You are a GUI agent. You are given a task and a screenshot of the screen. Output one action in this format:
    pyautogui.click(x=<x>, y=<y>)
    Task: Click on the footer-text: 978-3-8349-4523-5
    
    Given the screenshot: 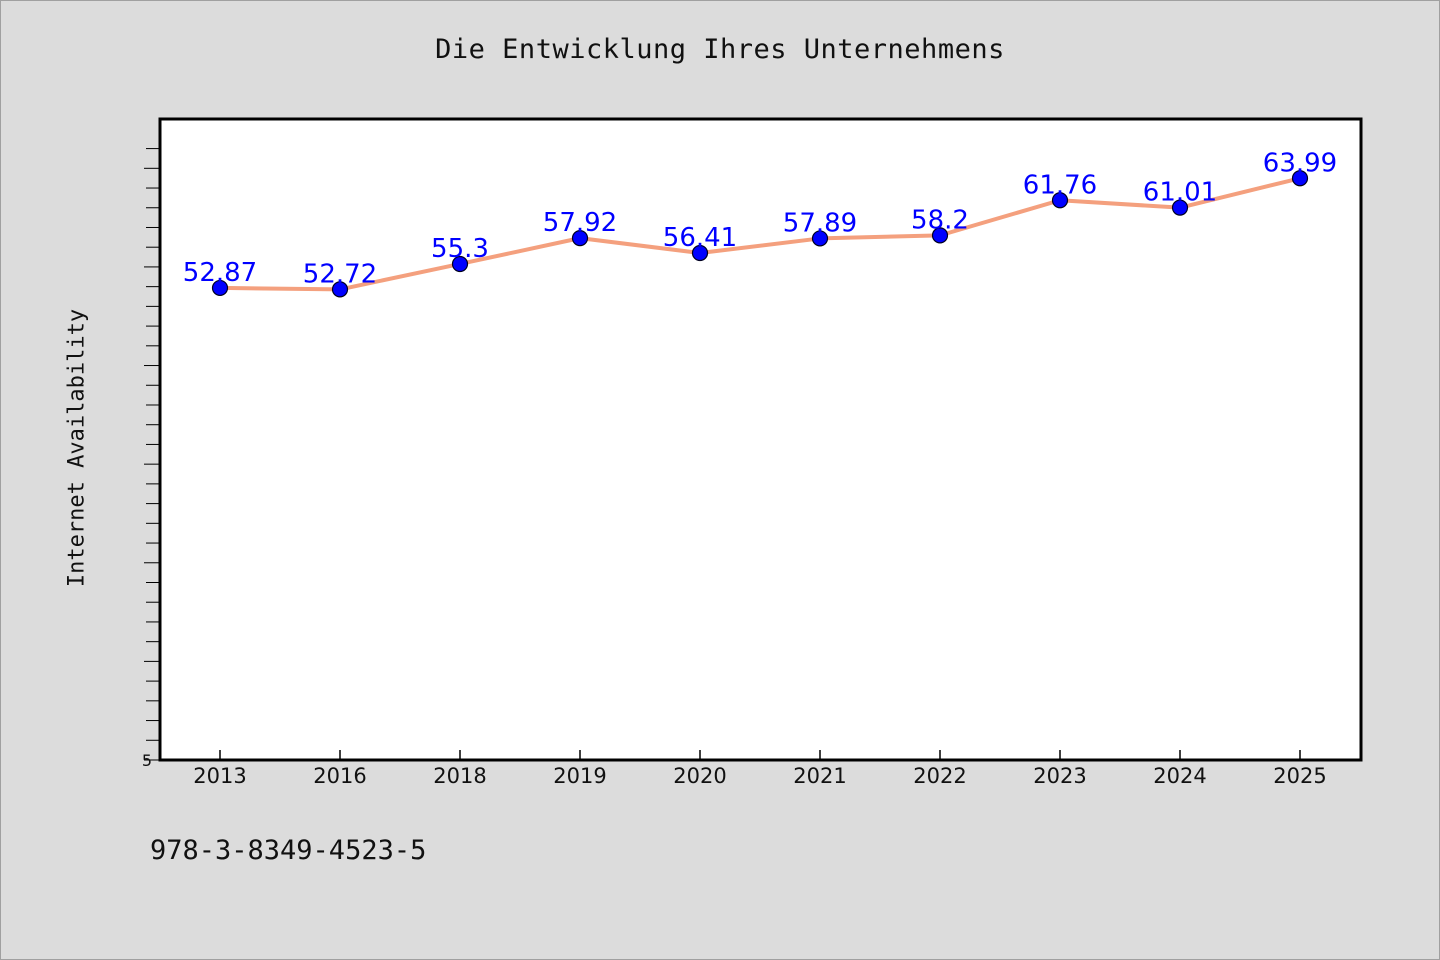 What is the action you would take?
    pyautogui.click(x=288, y=850)
    